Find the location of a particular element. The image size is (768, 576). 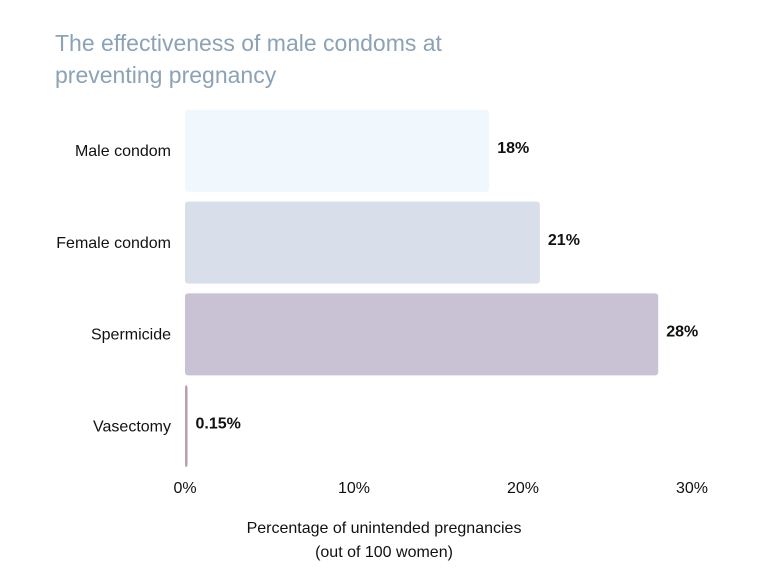

x-tick-label: 30% is located at coordinates (692, 488).